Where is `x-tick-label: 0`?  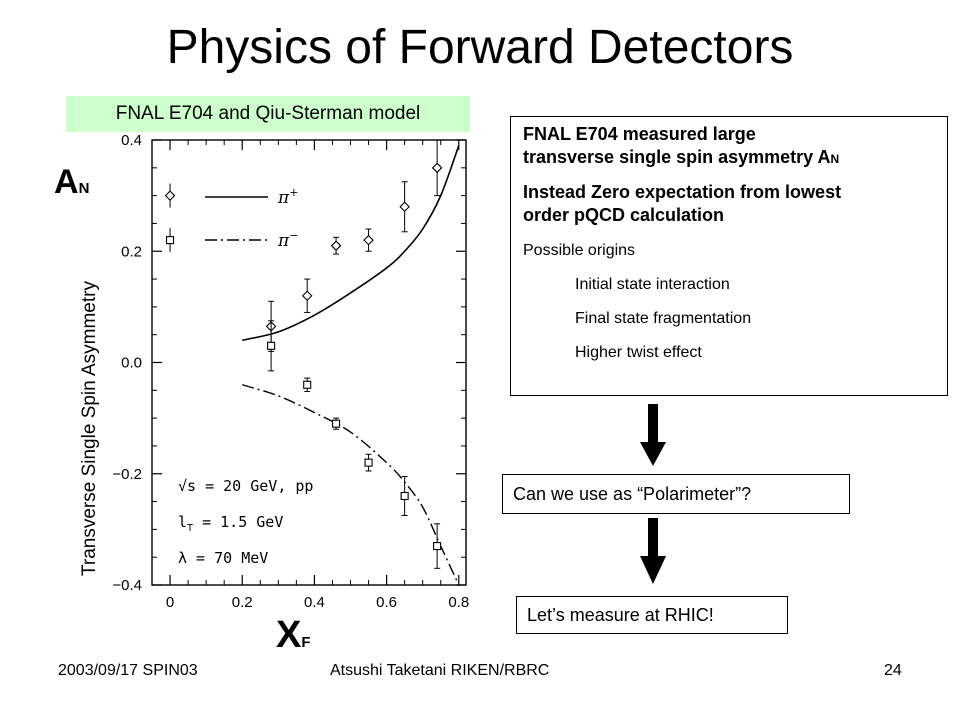
x-tick-label: 0 is located at coordinates (170, 602).